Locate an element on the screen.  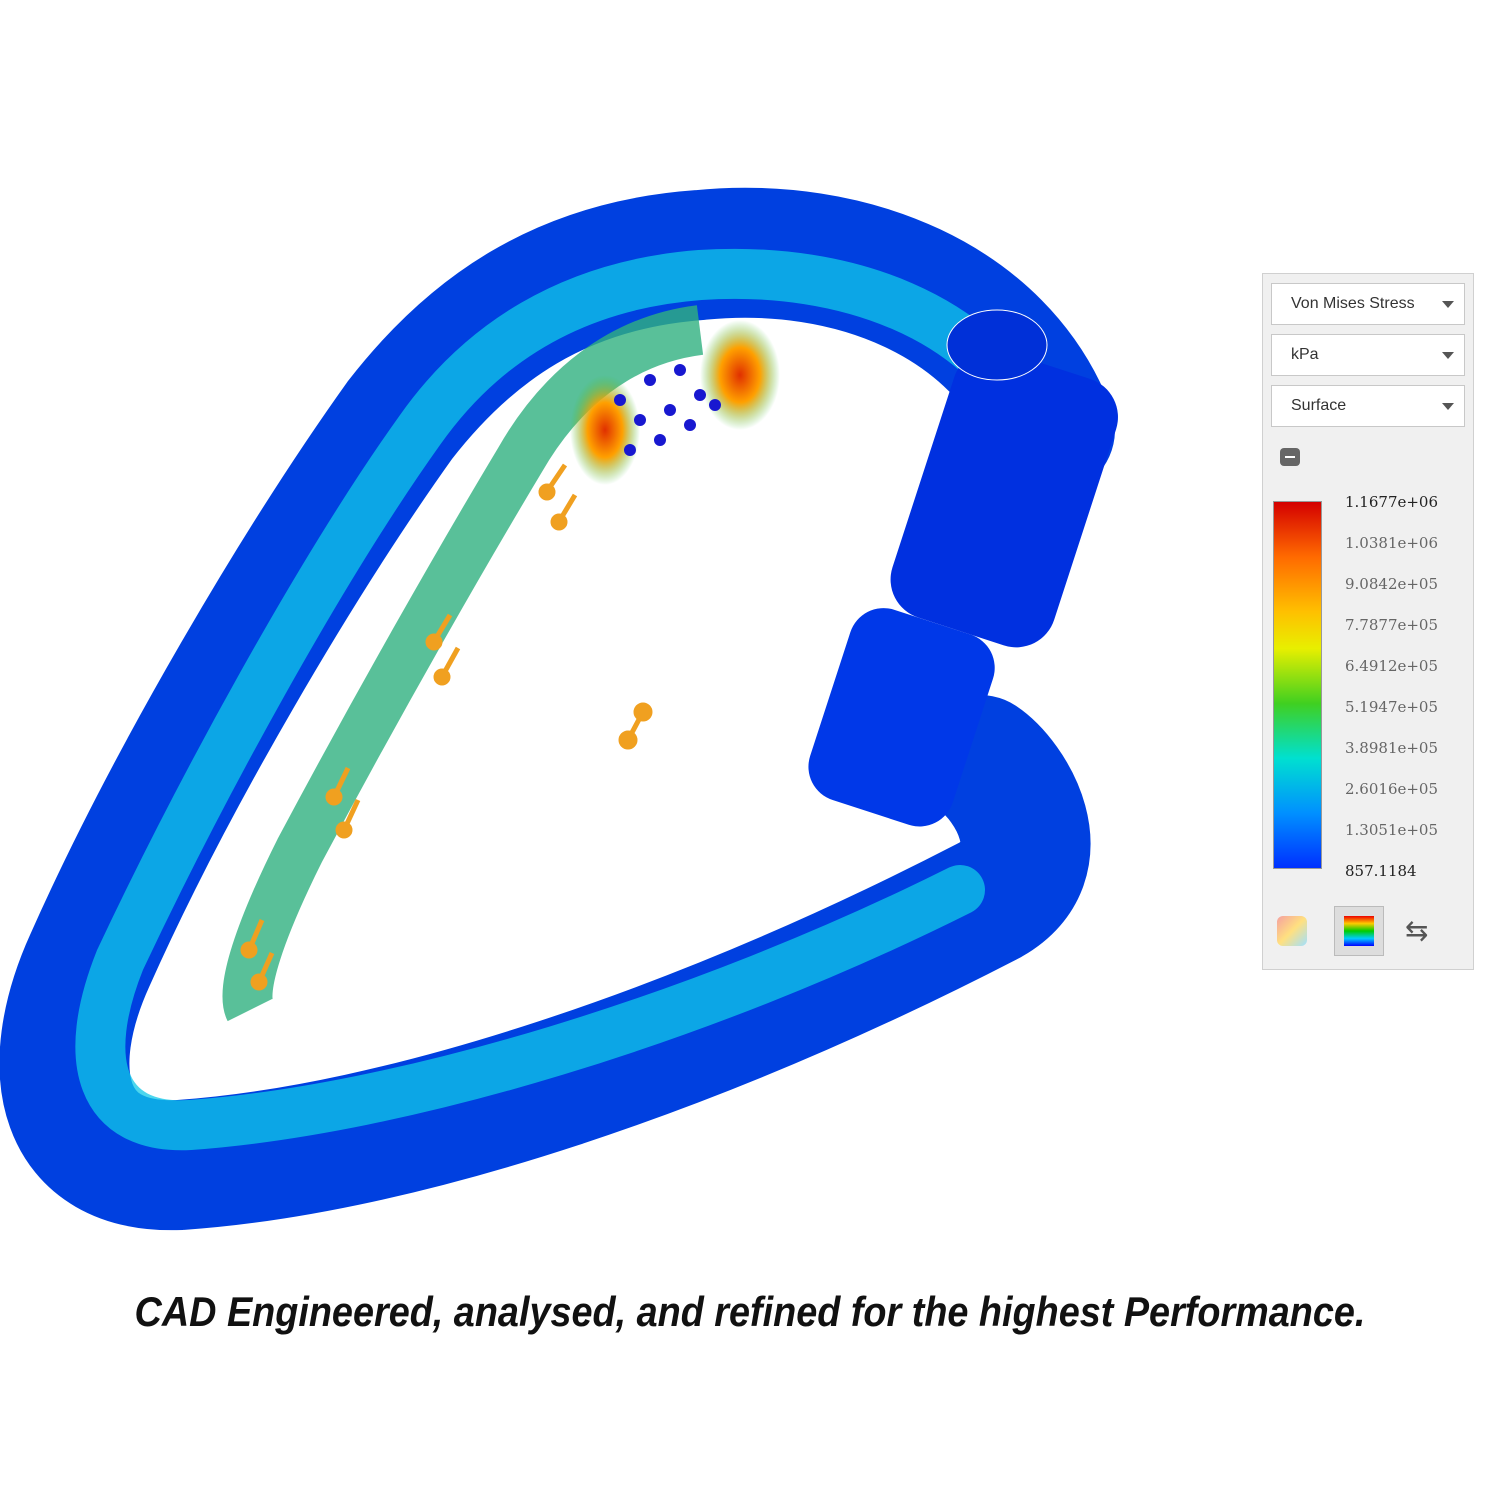
legend-label: 9.0842e+05 is located at coordinates (1392, 584).